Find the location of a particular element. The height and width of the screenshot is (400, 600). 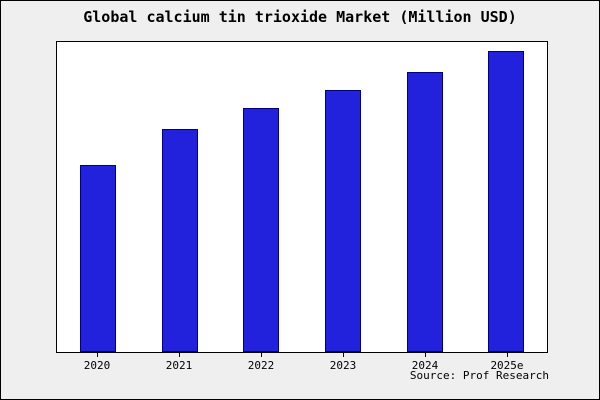

bar-column-2021 is located at coordinates (180, 197).